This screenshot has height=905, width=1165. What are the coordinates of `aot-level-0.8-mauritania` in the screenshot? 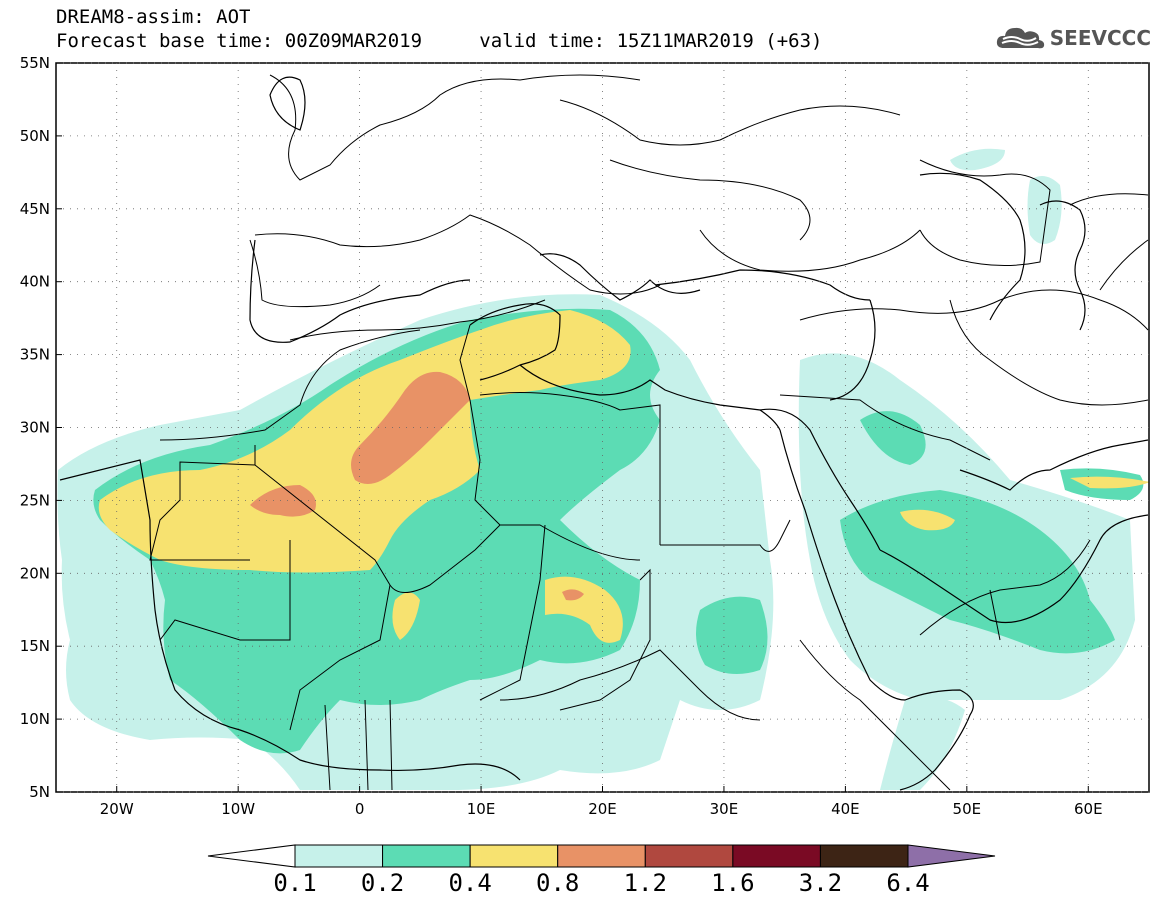 It's located at (283, 501).